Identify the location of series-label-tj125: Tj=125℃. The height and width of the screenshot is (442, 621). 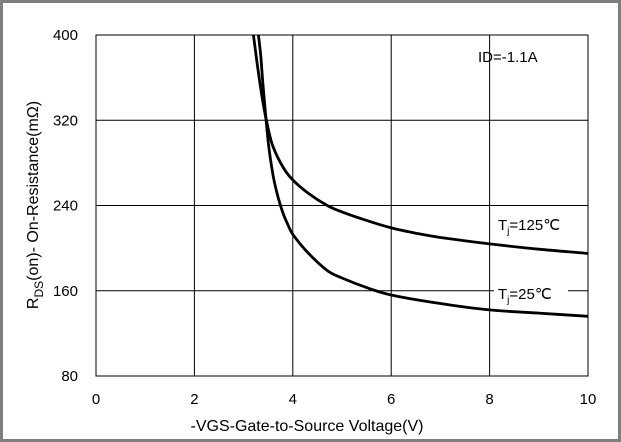
(536, 224).